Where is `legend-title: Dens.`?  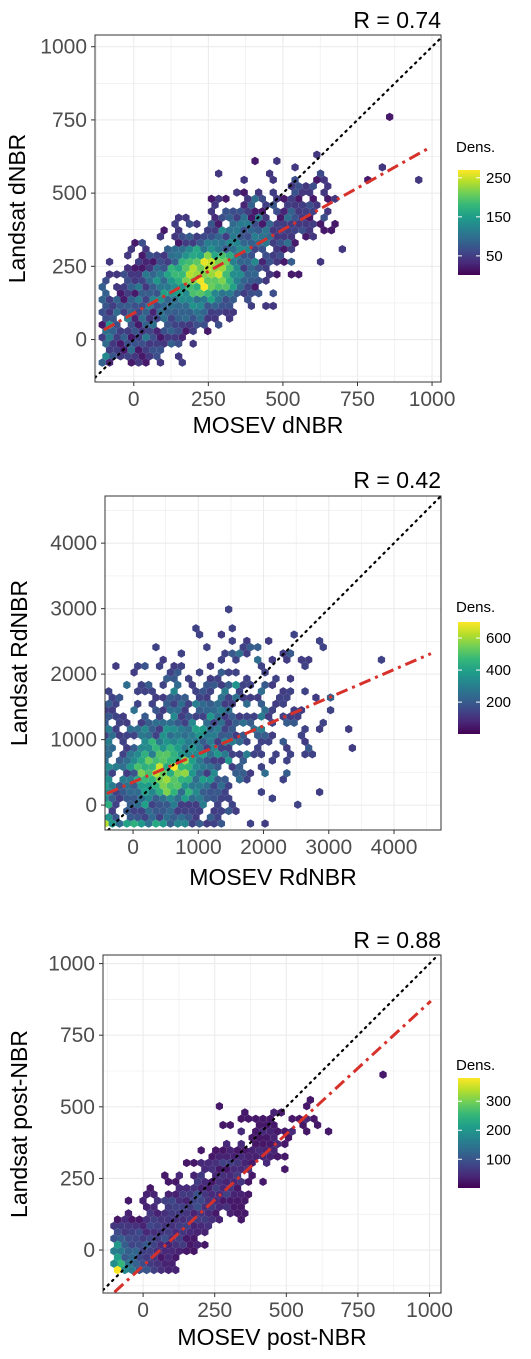 legend-title: Dens. is located at coordinates (475, 1065).